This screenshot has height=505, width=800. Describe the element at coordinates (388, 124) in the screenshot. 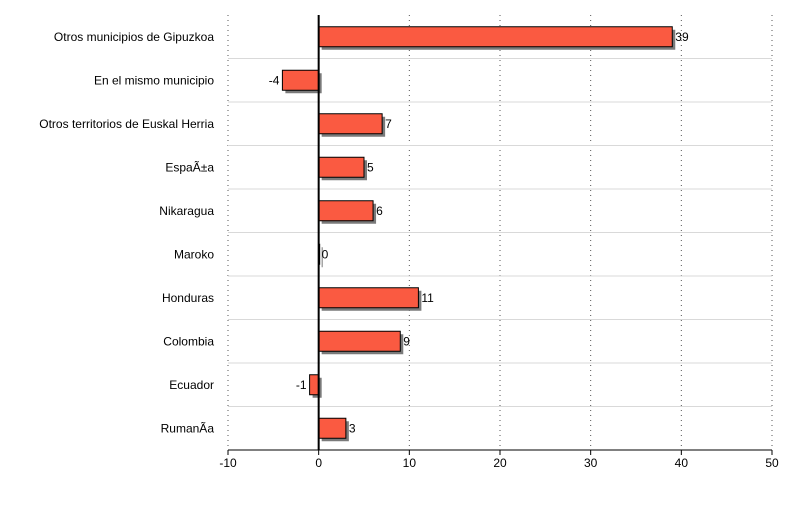

I see `data-label-2: 7` at that location.